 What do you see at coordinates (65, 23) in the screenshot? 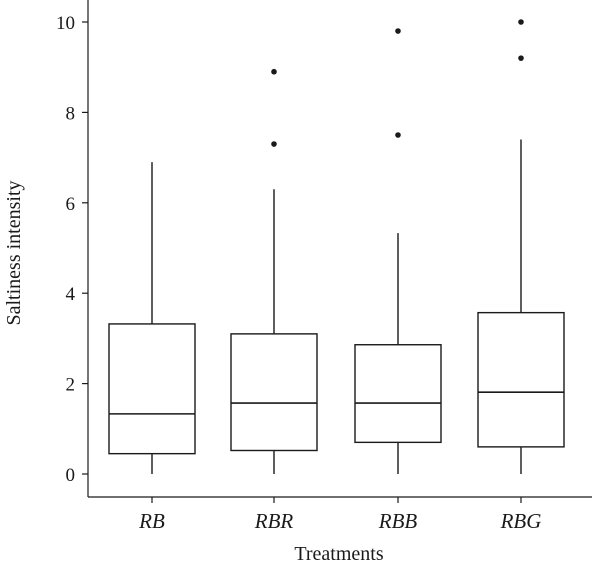
I see `y-tick-label: 10` at bounding box center [65, 23].